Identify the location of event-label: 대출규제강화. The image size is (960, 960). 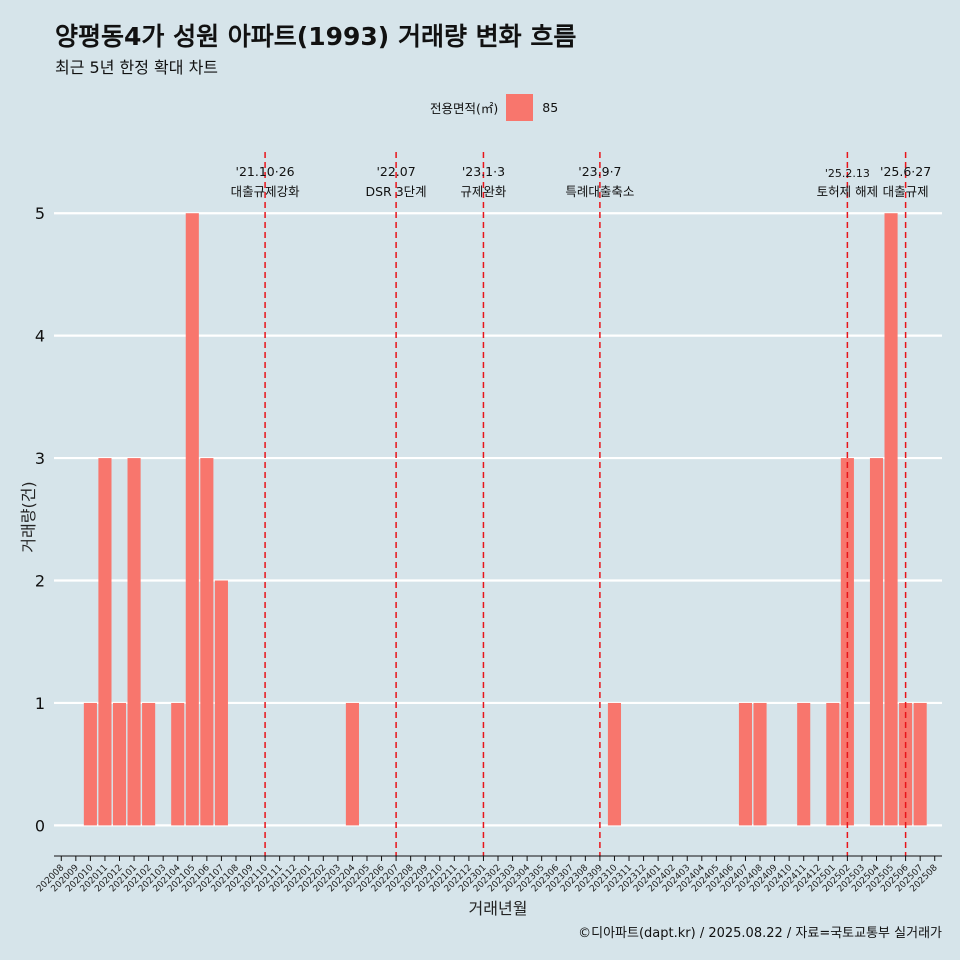
(266, 191).